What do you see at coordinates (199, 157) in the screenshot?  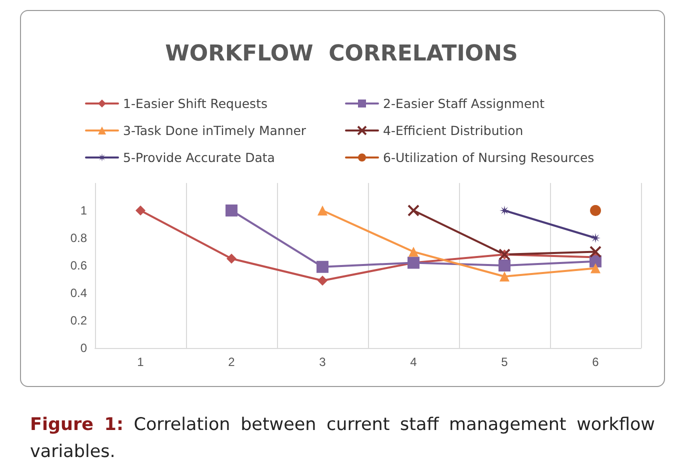 I see `legend-label: 5-Provide Accurate Data` at bounding box center [199, 157].